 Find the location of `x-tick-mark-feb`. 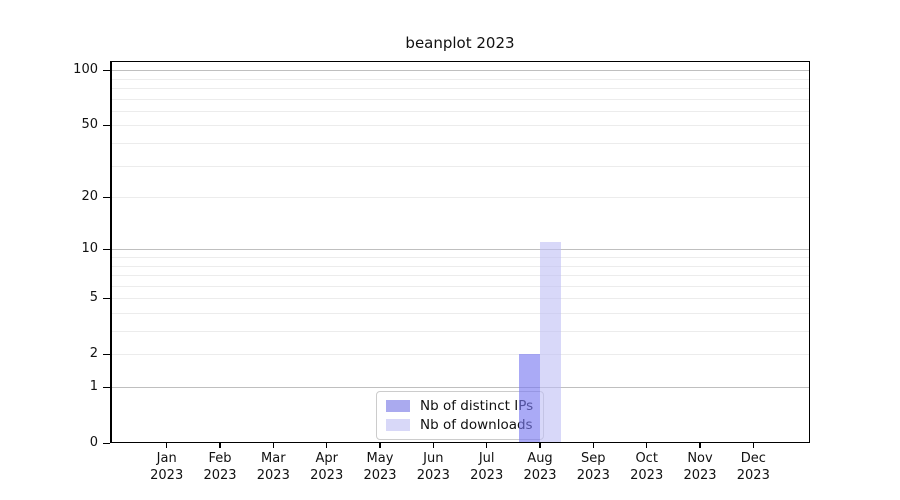

x-tick-mark-feb is located at coordinates (220, 445).